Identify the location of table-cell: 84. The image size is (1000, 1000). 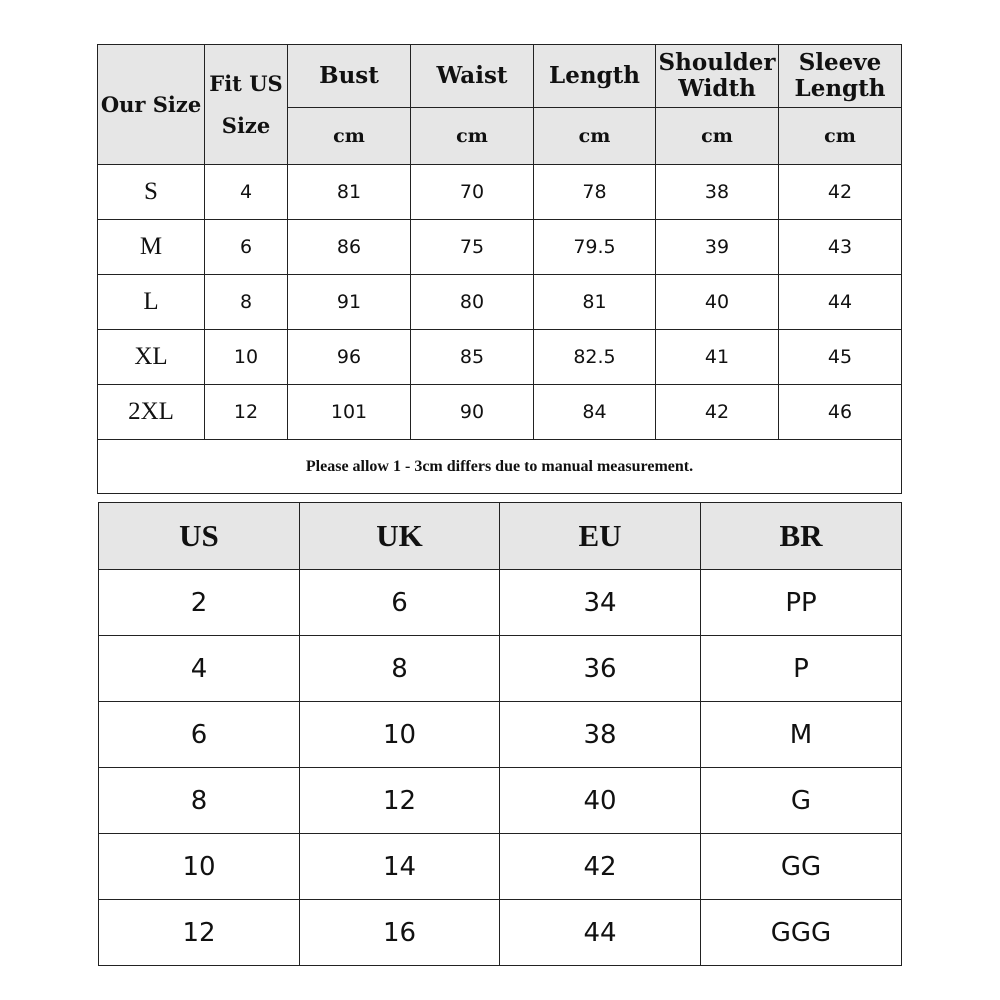
(594, 412).